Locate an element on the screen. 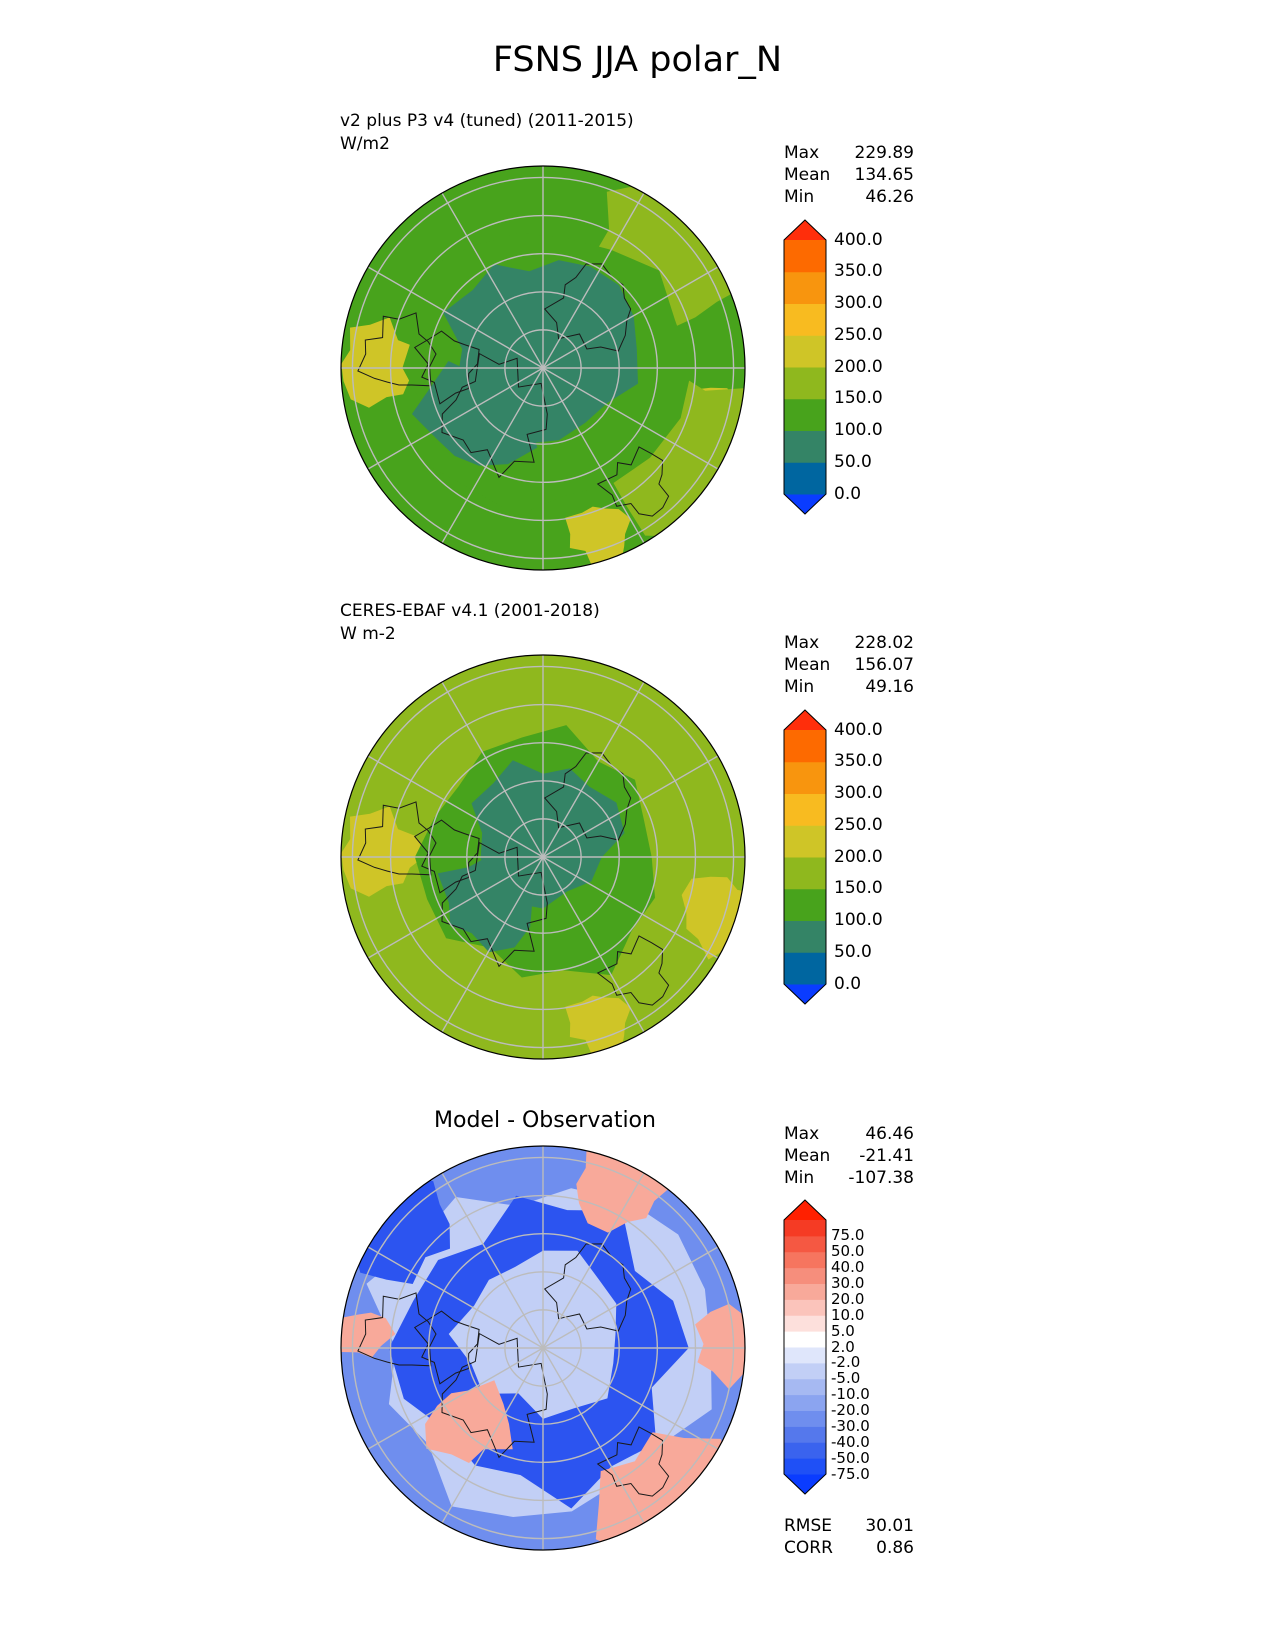  colorbar-tick-label: -50.0 is located at coordinates (850, 1457).